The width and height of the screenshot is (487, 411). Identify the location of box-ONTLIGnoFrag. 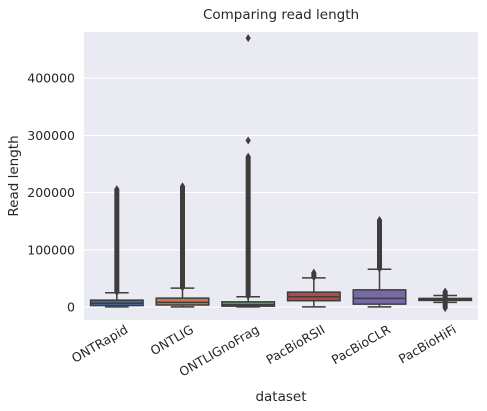
(248, 171).